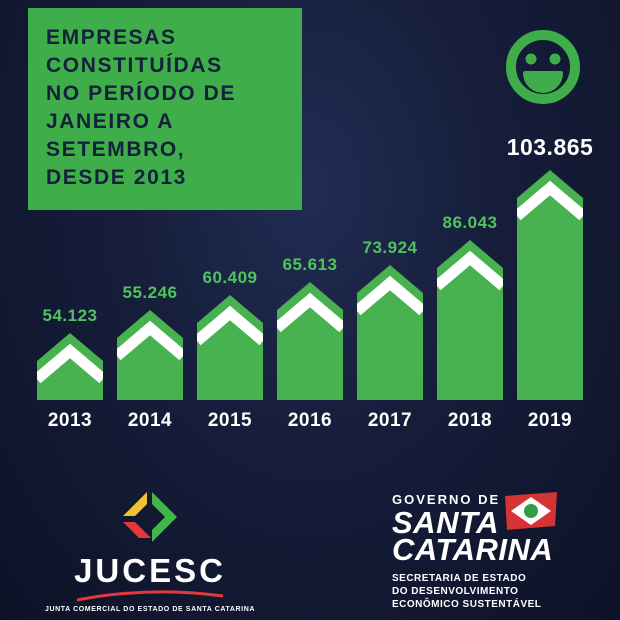 This screenshot has width=620, height=620. Describe the element at coordinates (150, 570) in the screenshot. I see `jucesc-wordmark: JUCESC` at that location.